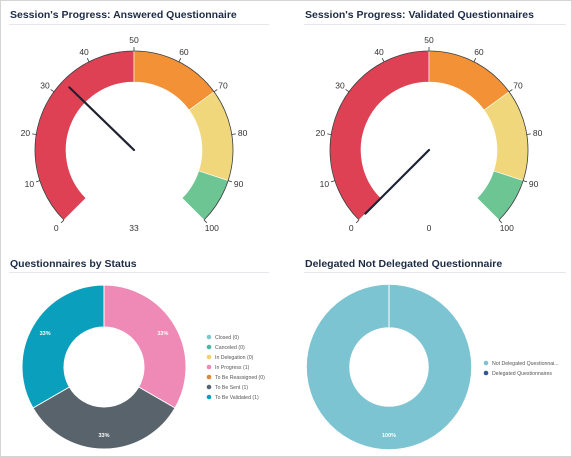 This screenshot has width=572, height=457. Describe the element at coordinates (389, 436) in the screenshot. I see `pie-data-label: 100%` at that location.